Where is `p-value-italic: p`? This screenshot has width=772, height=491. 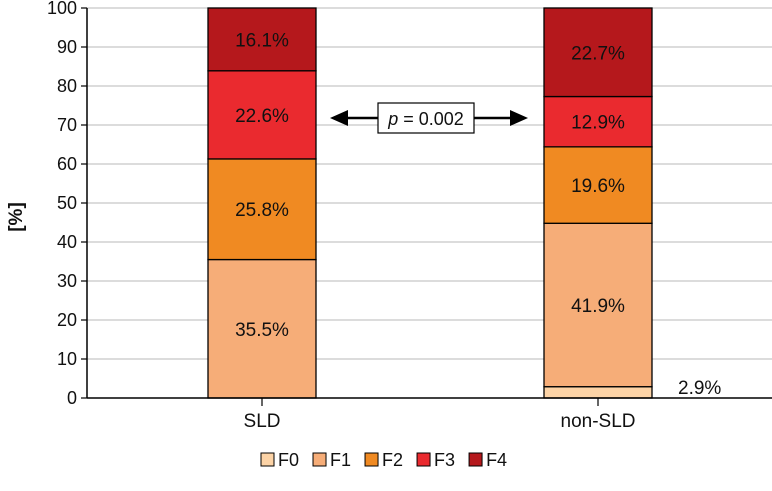 p-value-italic: p is located at coordinates (392, 119).